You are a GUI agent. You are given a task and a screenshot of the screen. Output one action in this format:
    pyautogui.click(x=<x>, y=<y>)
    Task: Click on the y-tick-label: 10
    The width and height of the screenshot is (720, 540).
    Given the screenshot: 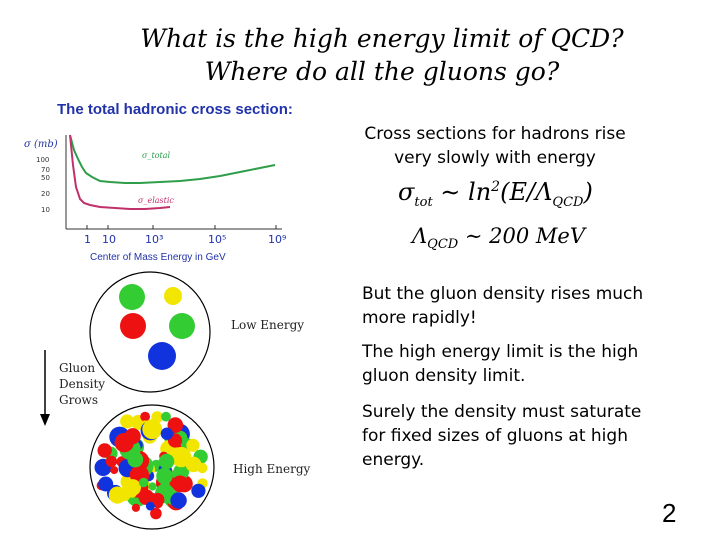 What is the action you would take?
    pyautogui.click(x=45, y=210)
    